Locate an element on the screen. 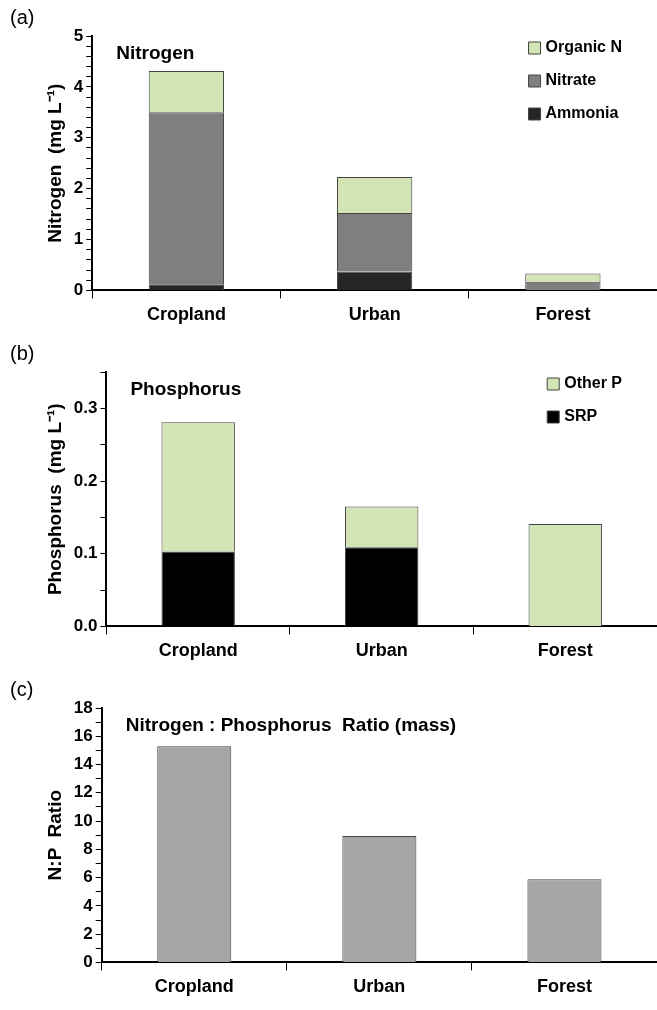 The width and height of the screenshot is (657, 1010). y-tick-label: 0.2 is located at coordinates (85, 480).